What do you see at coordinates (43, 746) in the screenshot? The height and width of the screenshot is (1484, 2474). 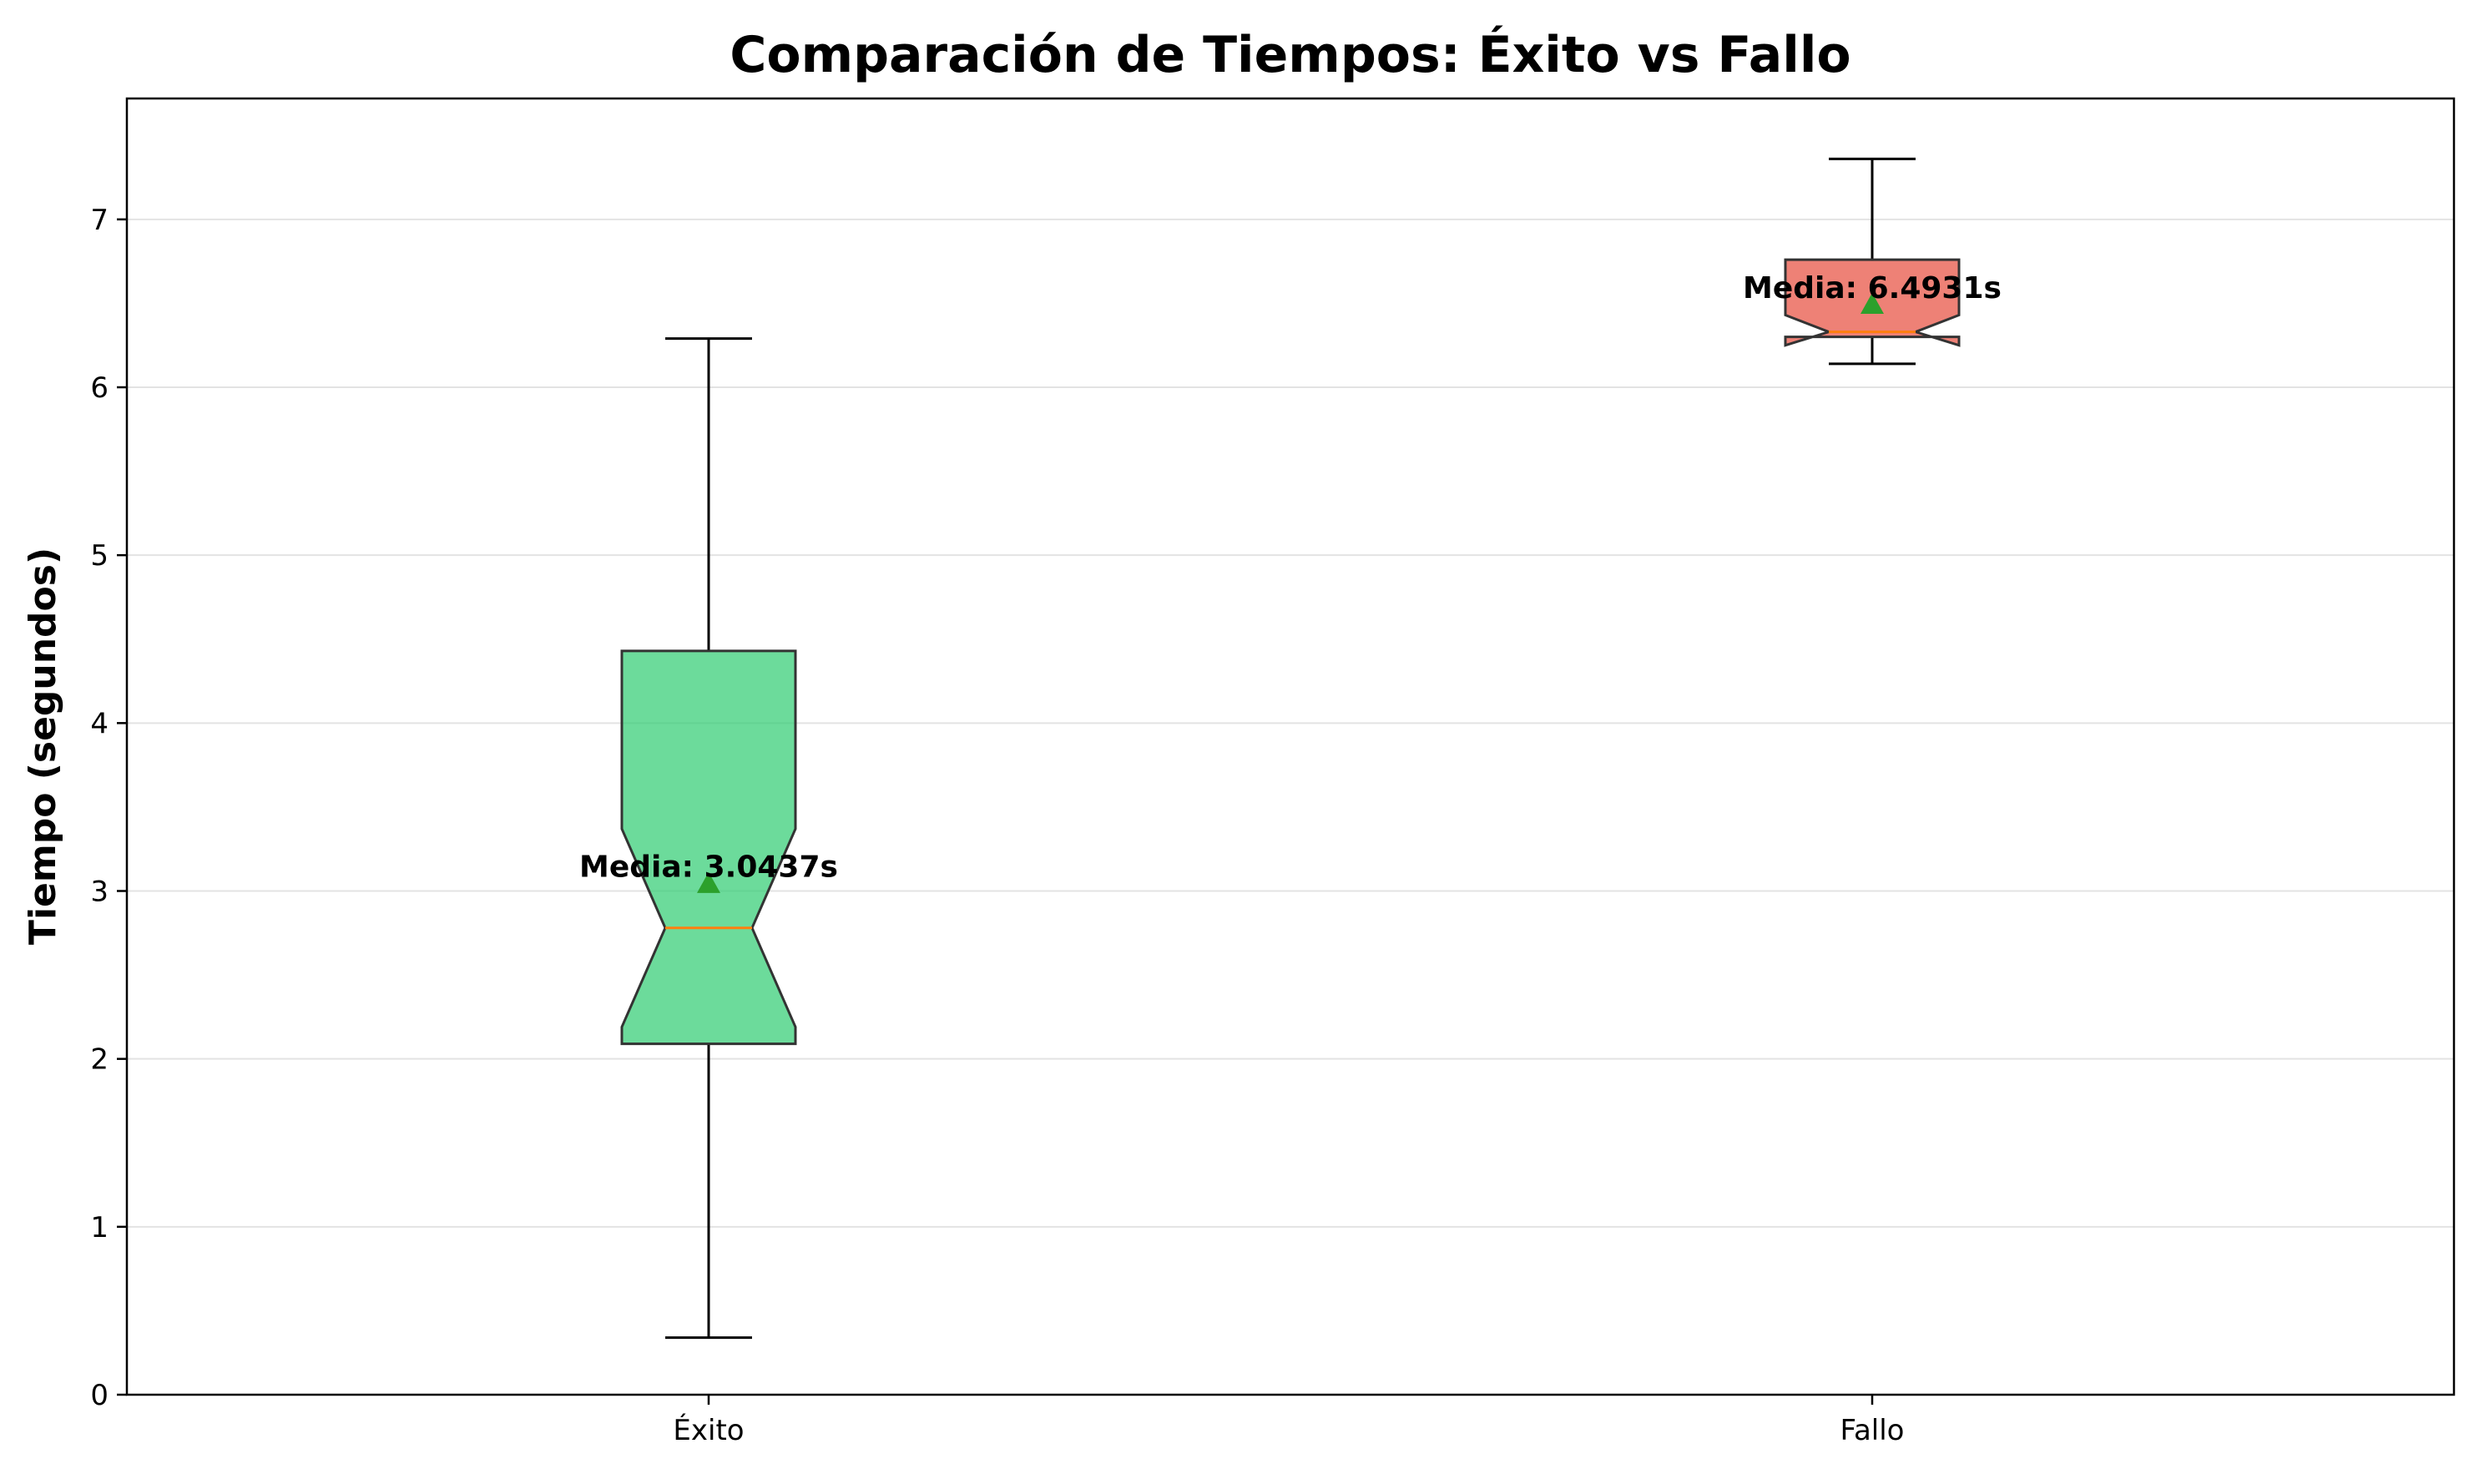 I see `y-axis-label: Tiempo (segundos)` at bounding box center [43, 746].